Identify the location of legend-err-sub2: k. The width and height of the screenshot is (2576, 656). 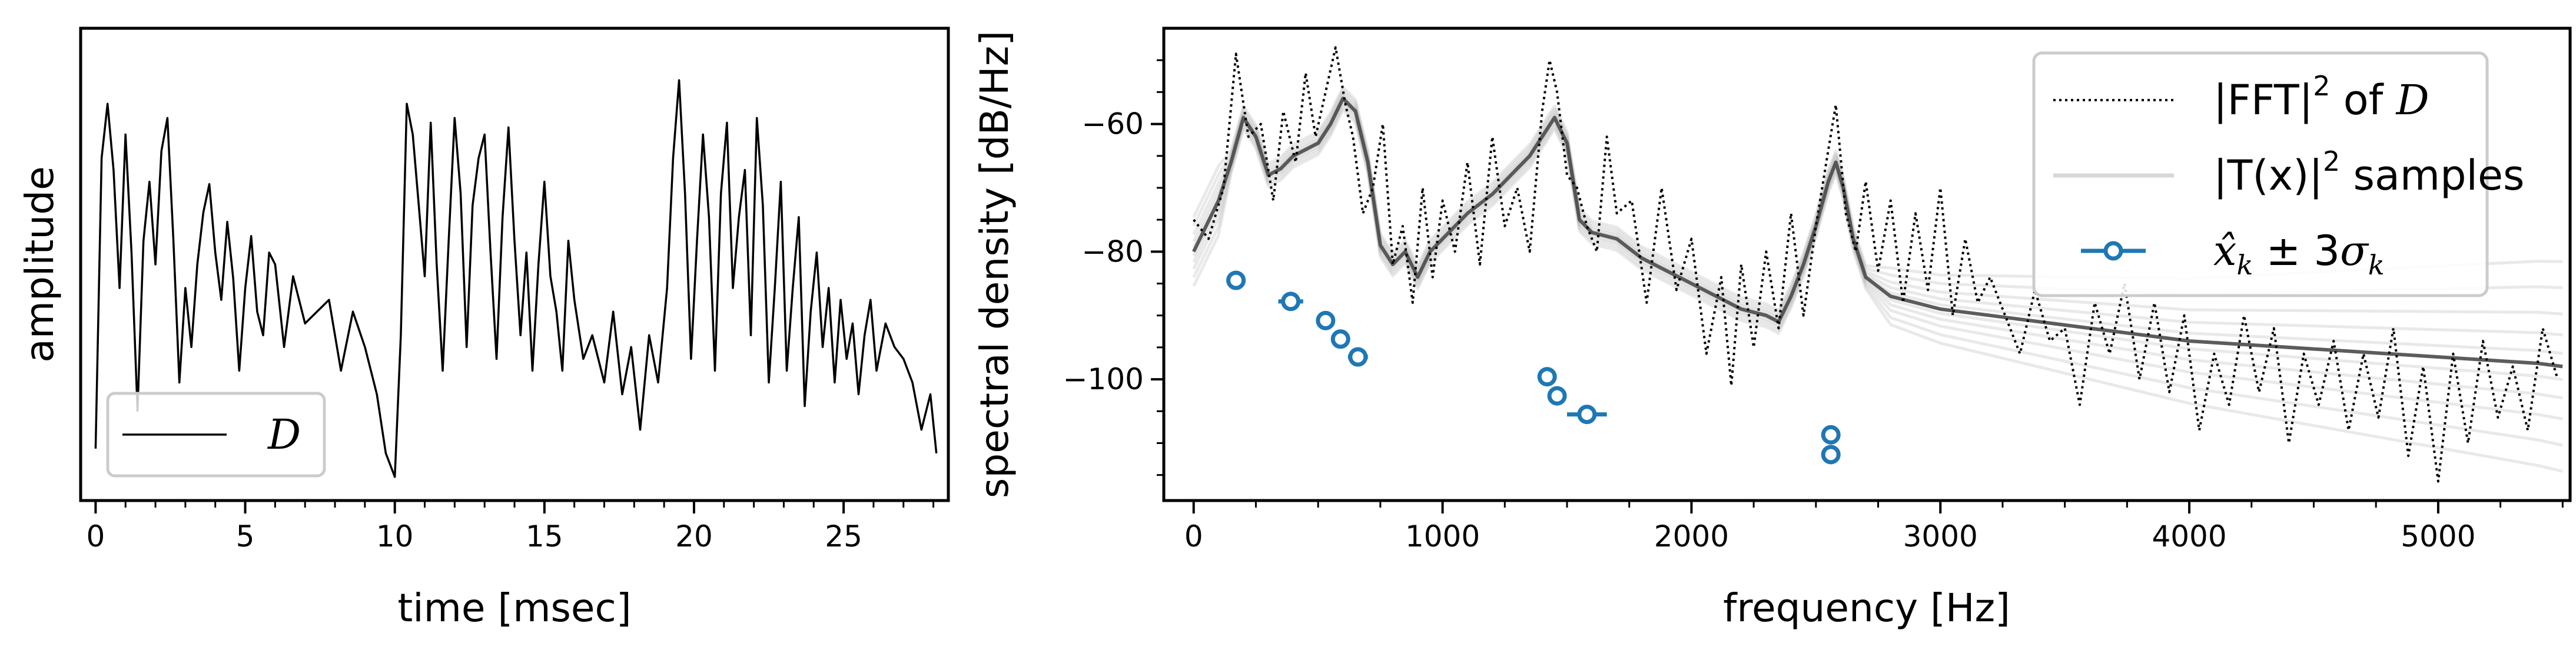
(2376, 265).